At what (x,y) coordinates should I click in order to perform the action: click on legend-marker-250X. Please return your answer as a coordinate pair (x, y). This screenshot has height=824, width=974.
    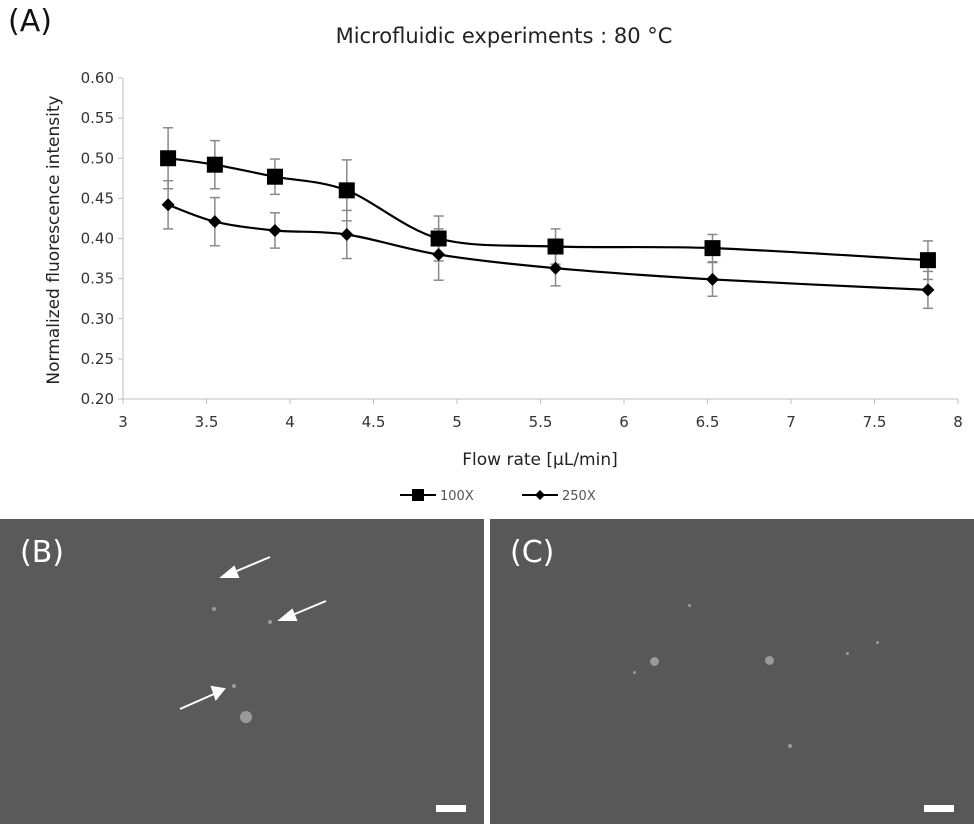
    Looking at the image, I should click on (540, 495).